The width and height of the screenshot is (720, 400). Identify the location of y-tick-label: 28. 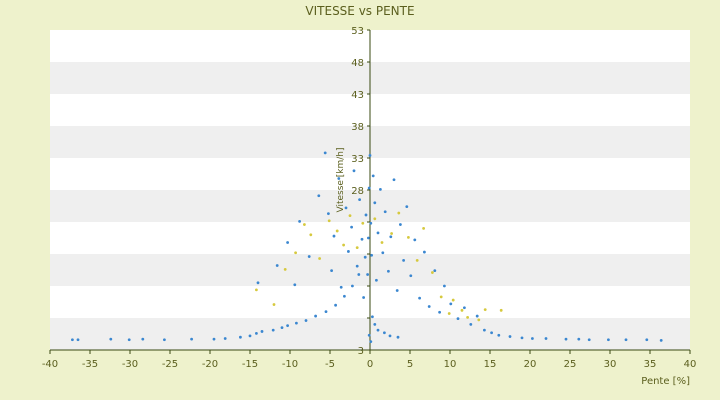
(357, 191).